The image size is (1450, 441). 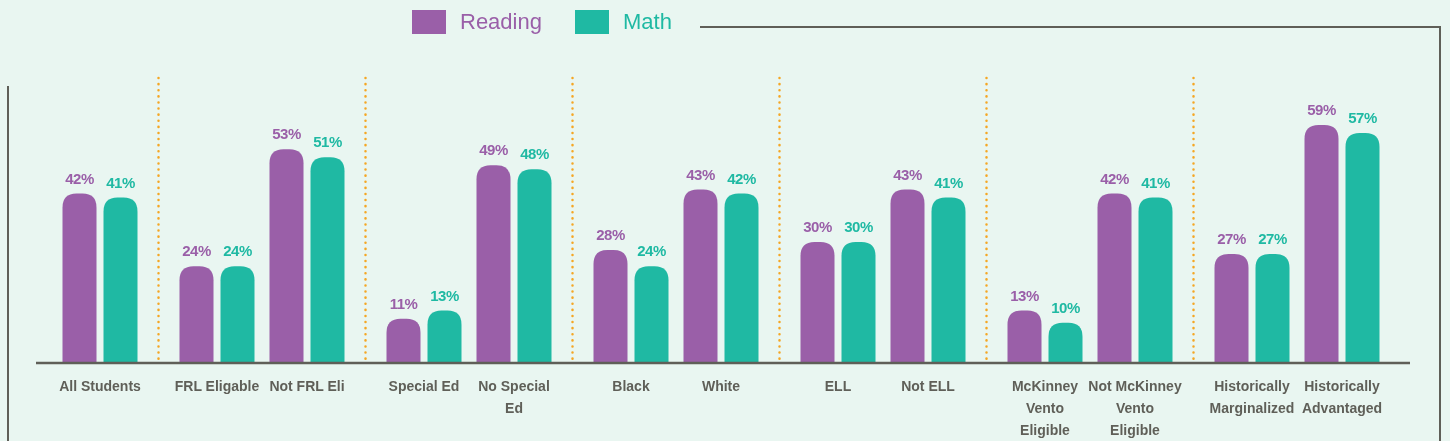 I want to click on data-label: 28%, so click(x=610, y=235).